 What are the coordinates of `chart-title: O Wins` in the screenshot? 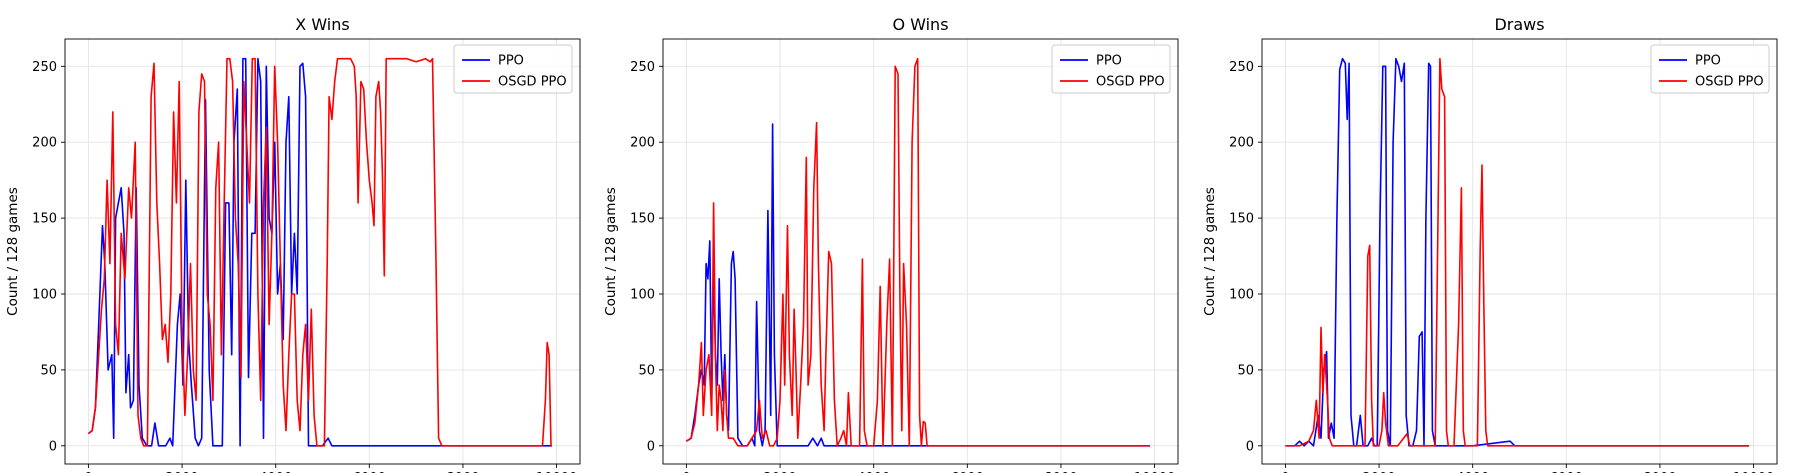 It's located at (920, 24).